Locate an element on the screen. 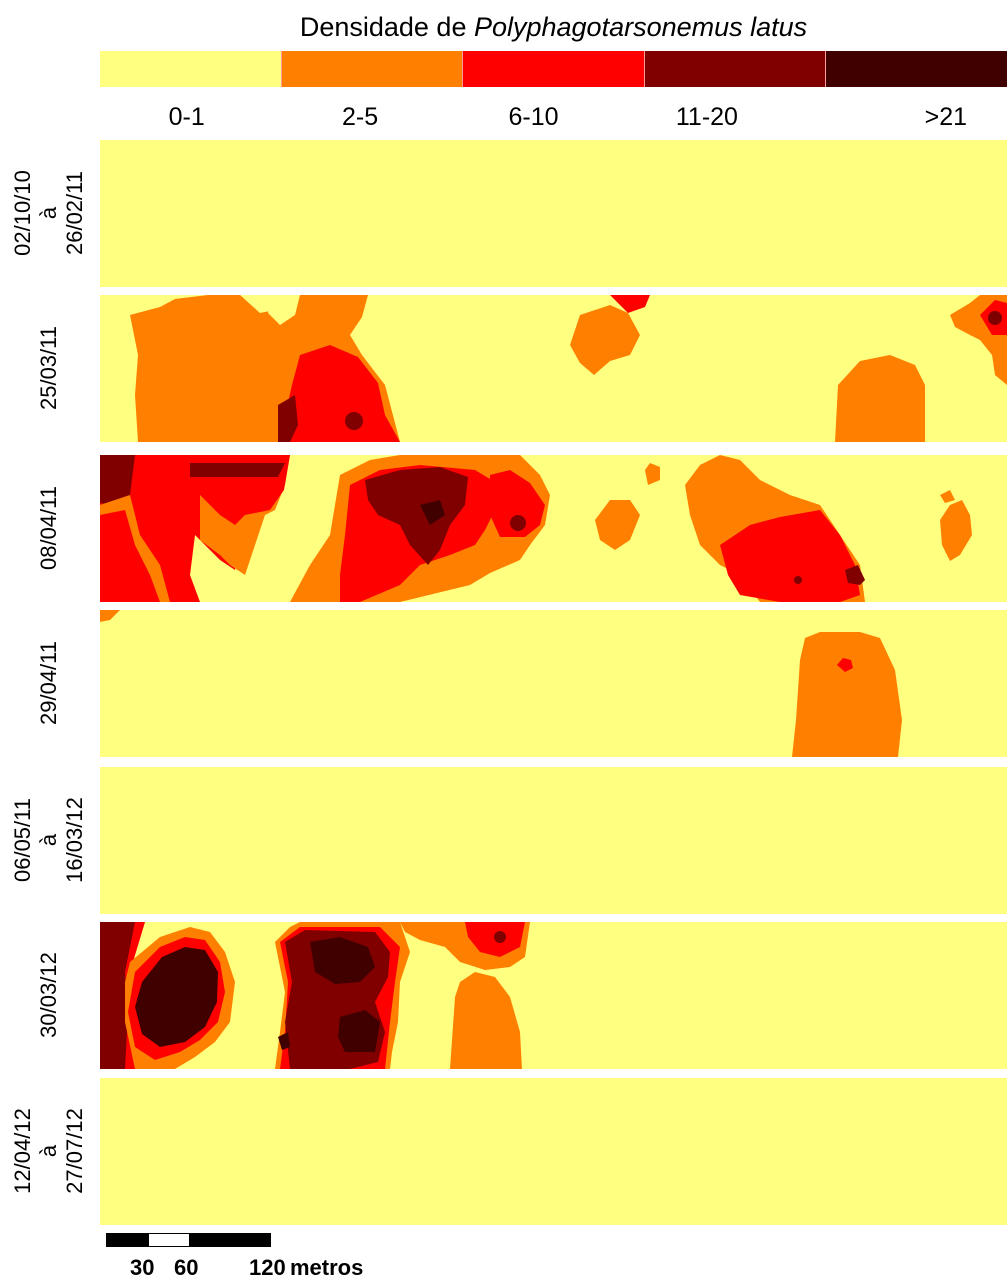 The height and width of the screenshot is (1281, 1007). legend-label: 2-5 is located at coordinates (360, 117).